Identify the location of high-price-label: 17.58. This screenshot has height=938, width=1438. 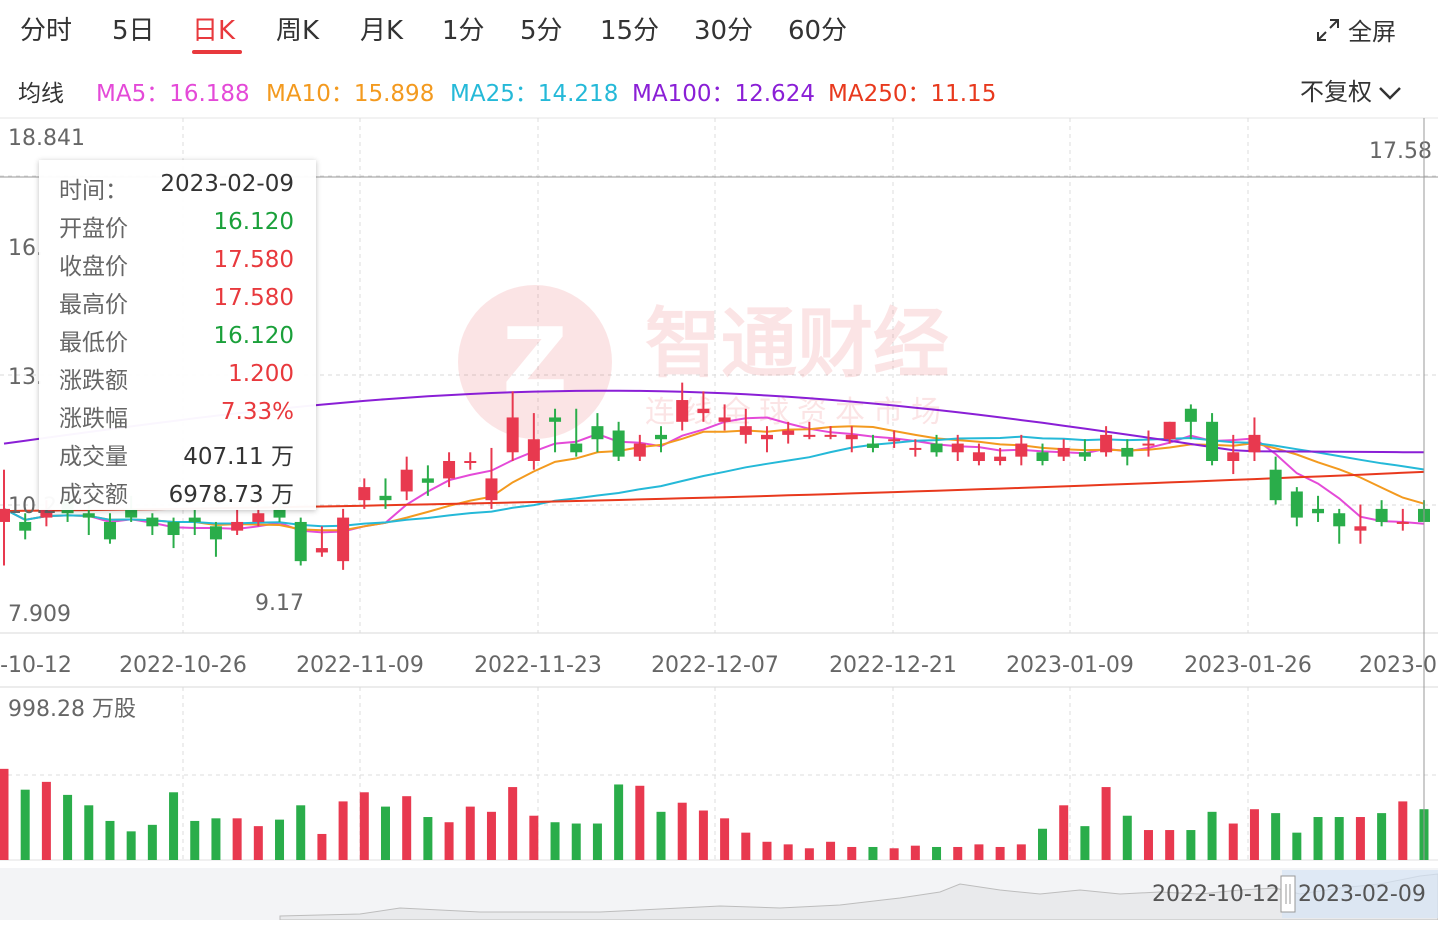
(1400, 151).